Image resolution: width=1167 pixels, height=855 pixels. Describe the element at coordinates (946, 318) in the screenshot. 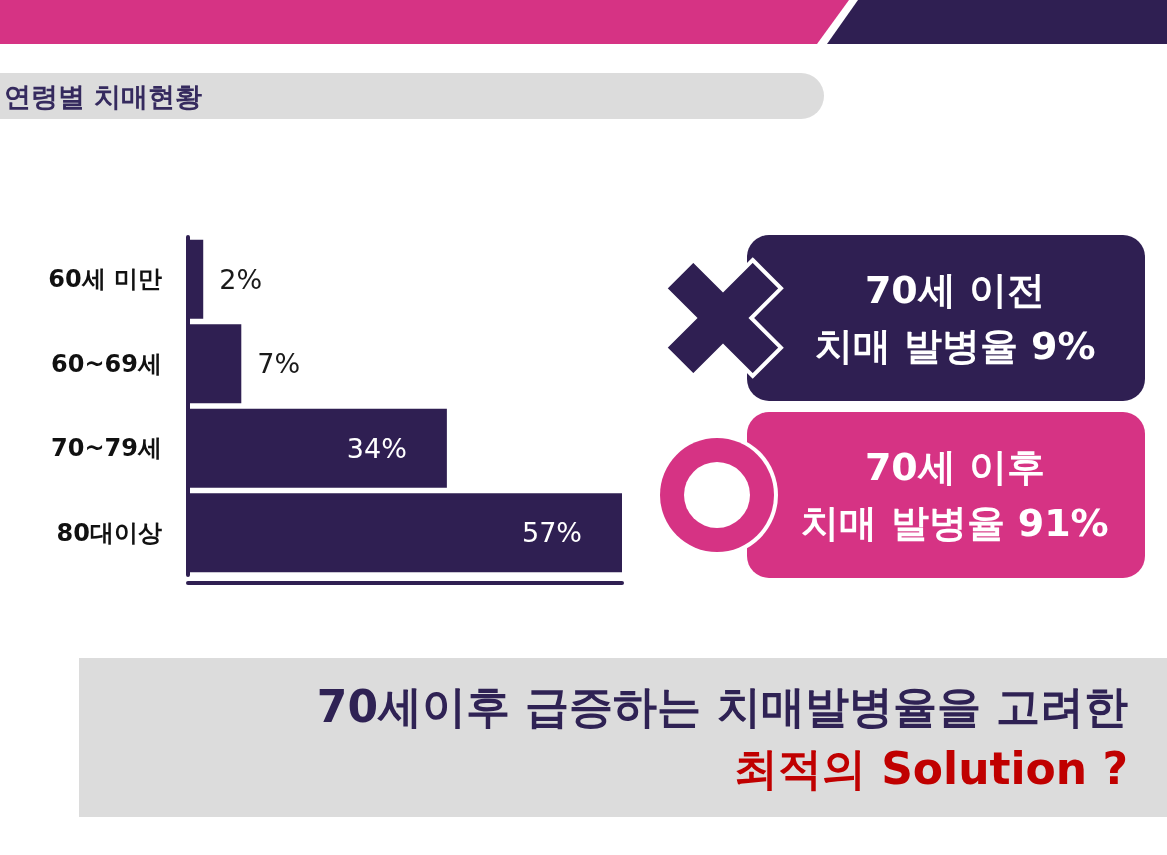

I see `callout-box: 70세 이전 치매 발병율 9%` at that location.